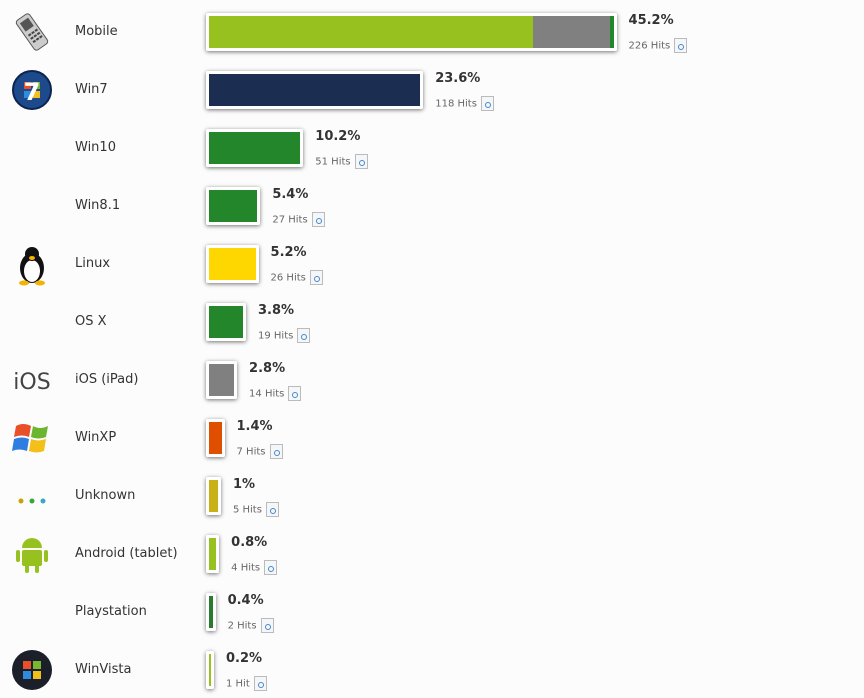 The height and width of the screenshot is (698, 864). What do you see at coordinates (432, 495) in the screenshot?
I see `chart-row: Unknown 1% 5 Hits` at bounding box center [432, 495].